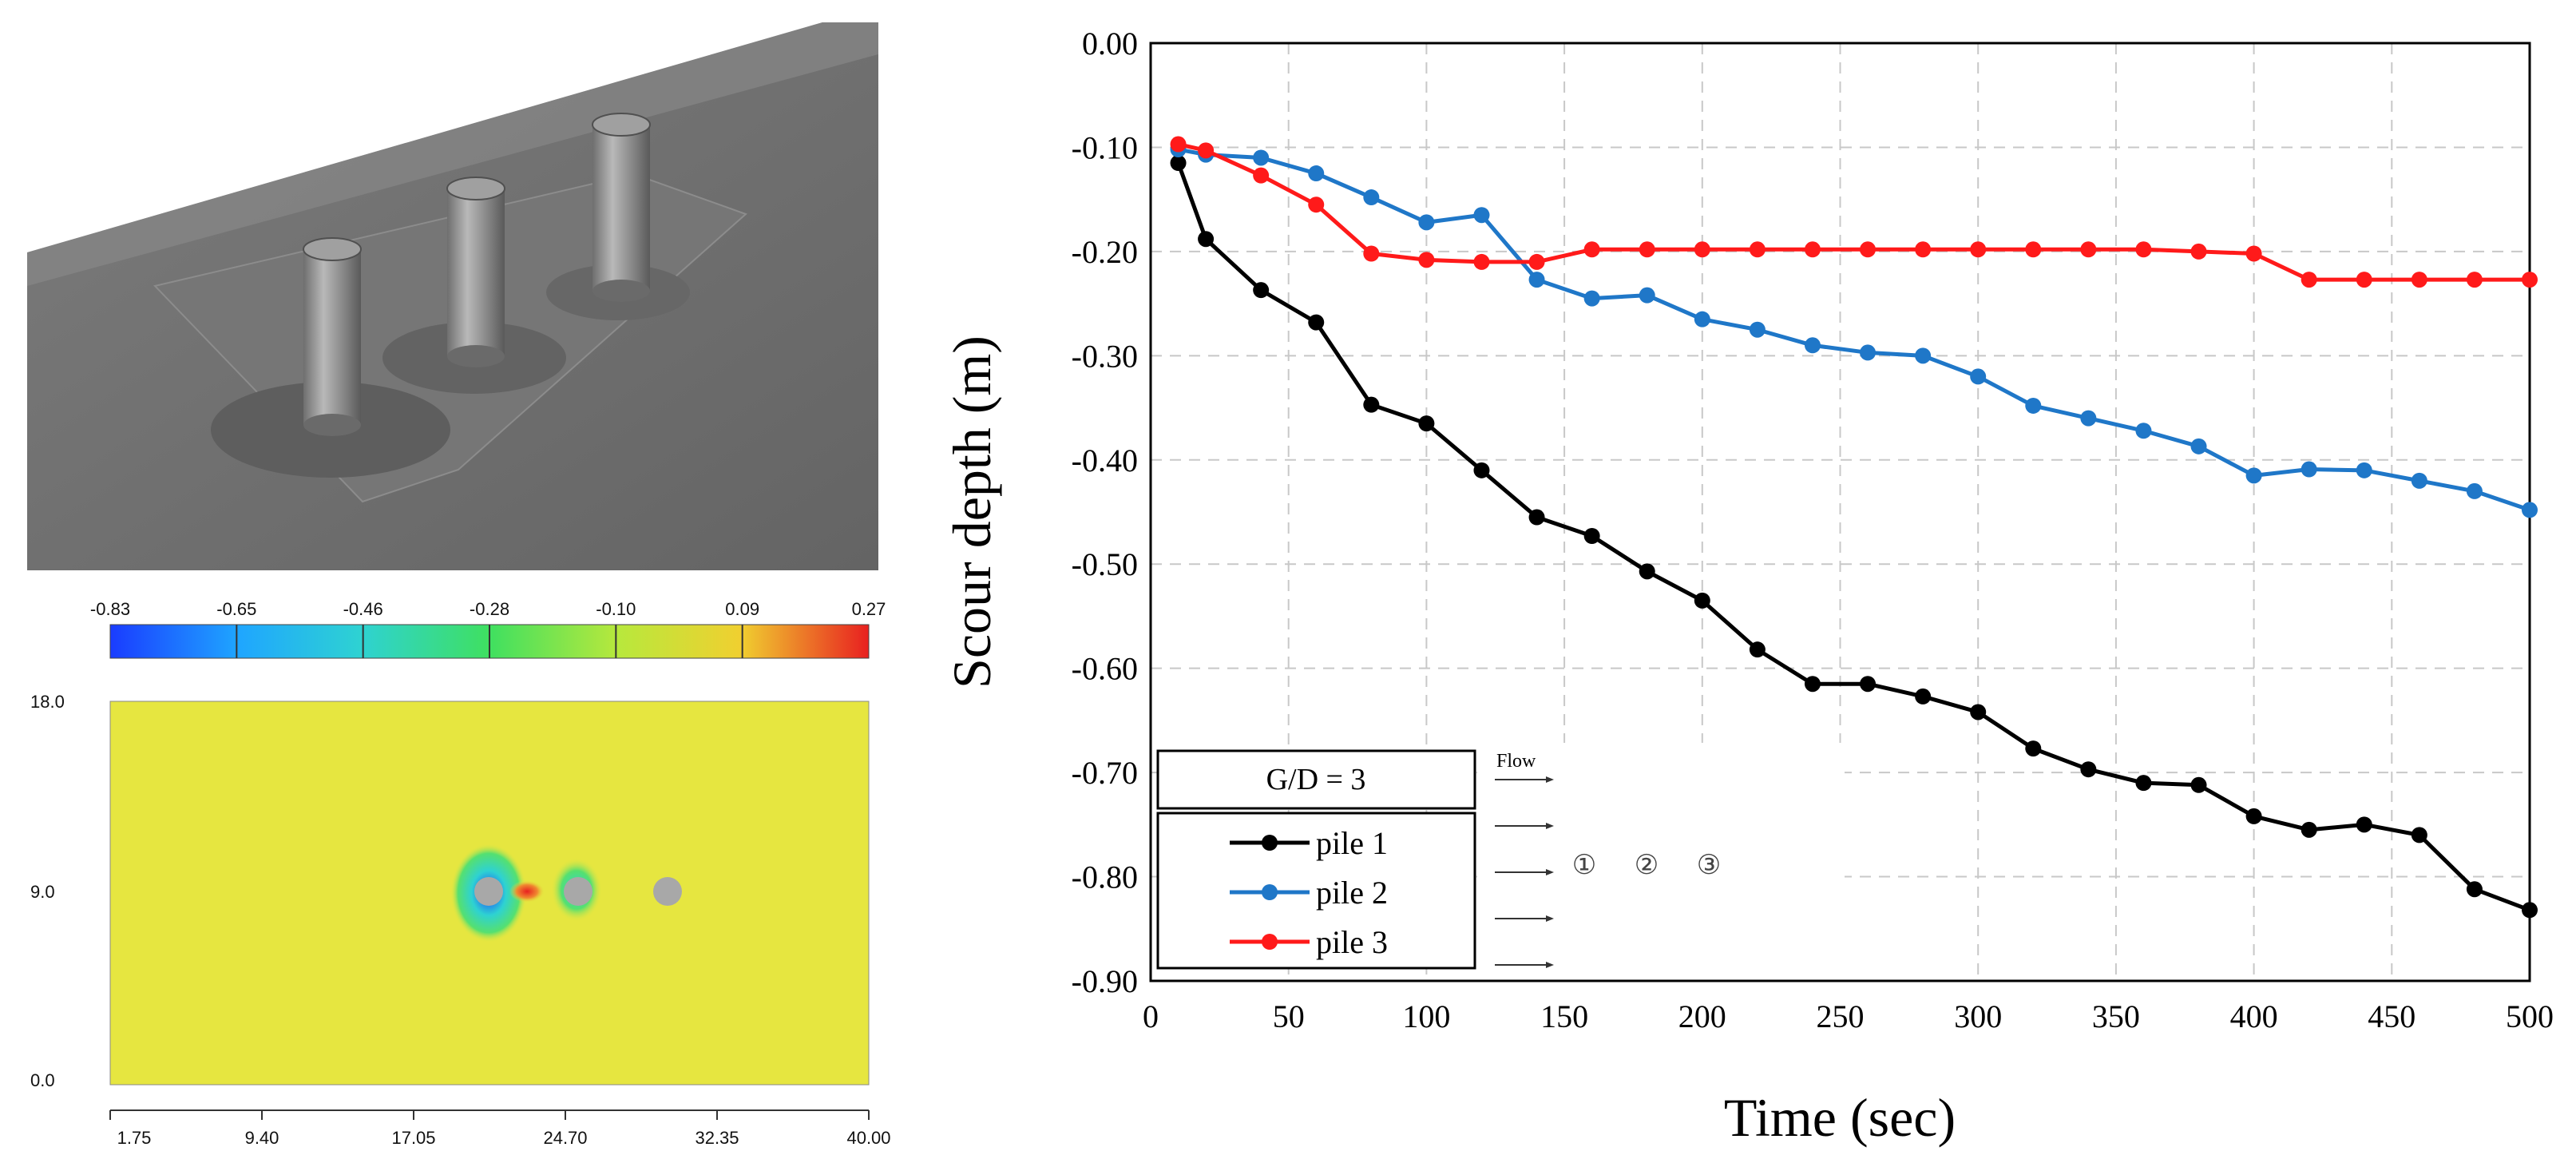  I want to click on x-axis-label: Time (sec), so click(1840, 1118).